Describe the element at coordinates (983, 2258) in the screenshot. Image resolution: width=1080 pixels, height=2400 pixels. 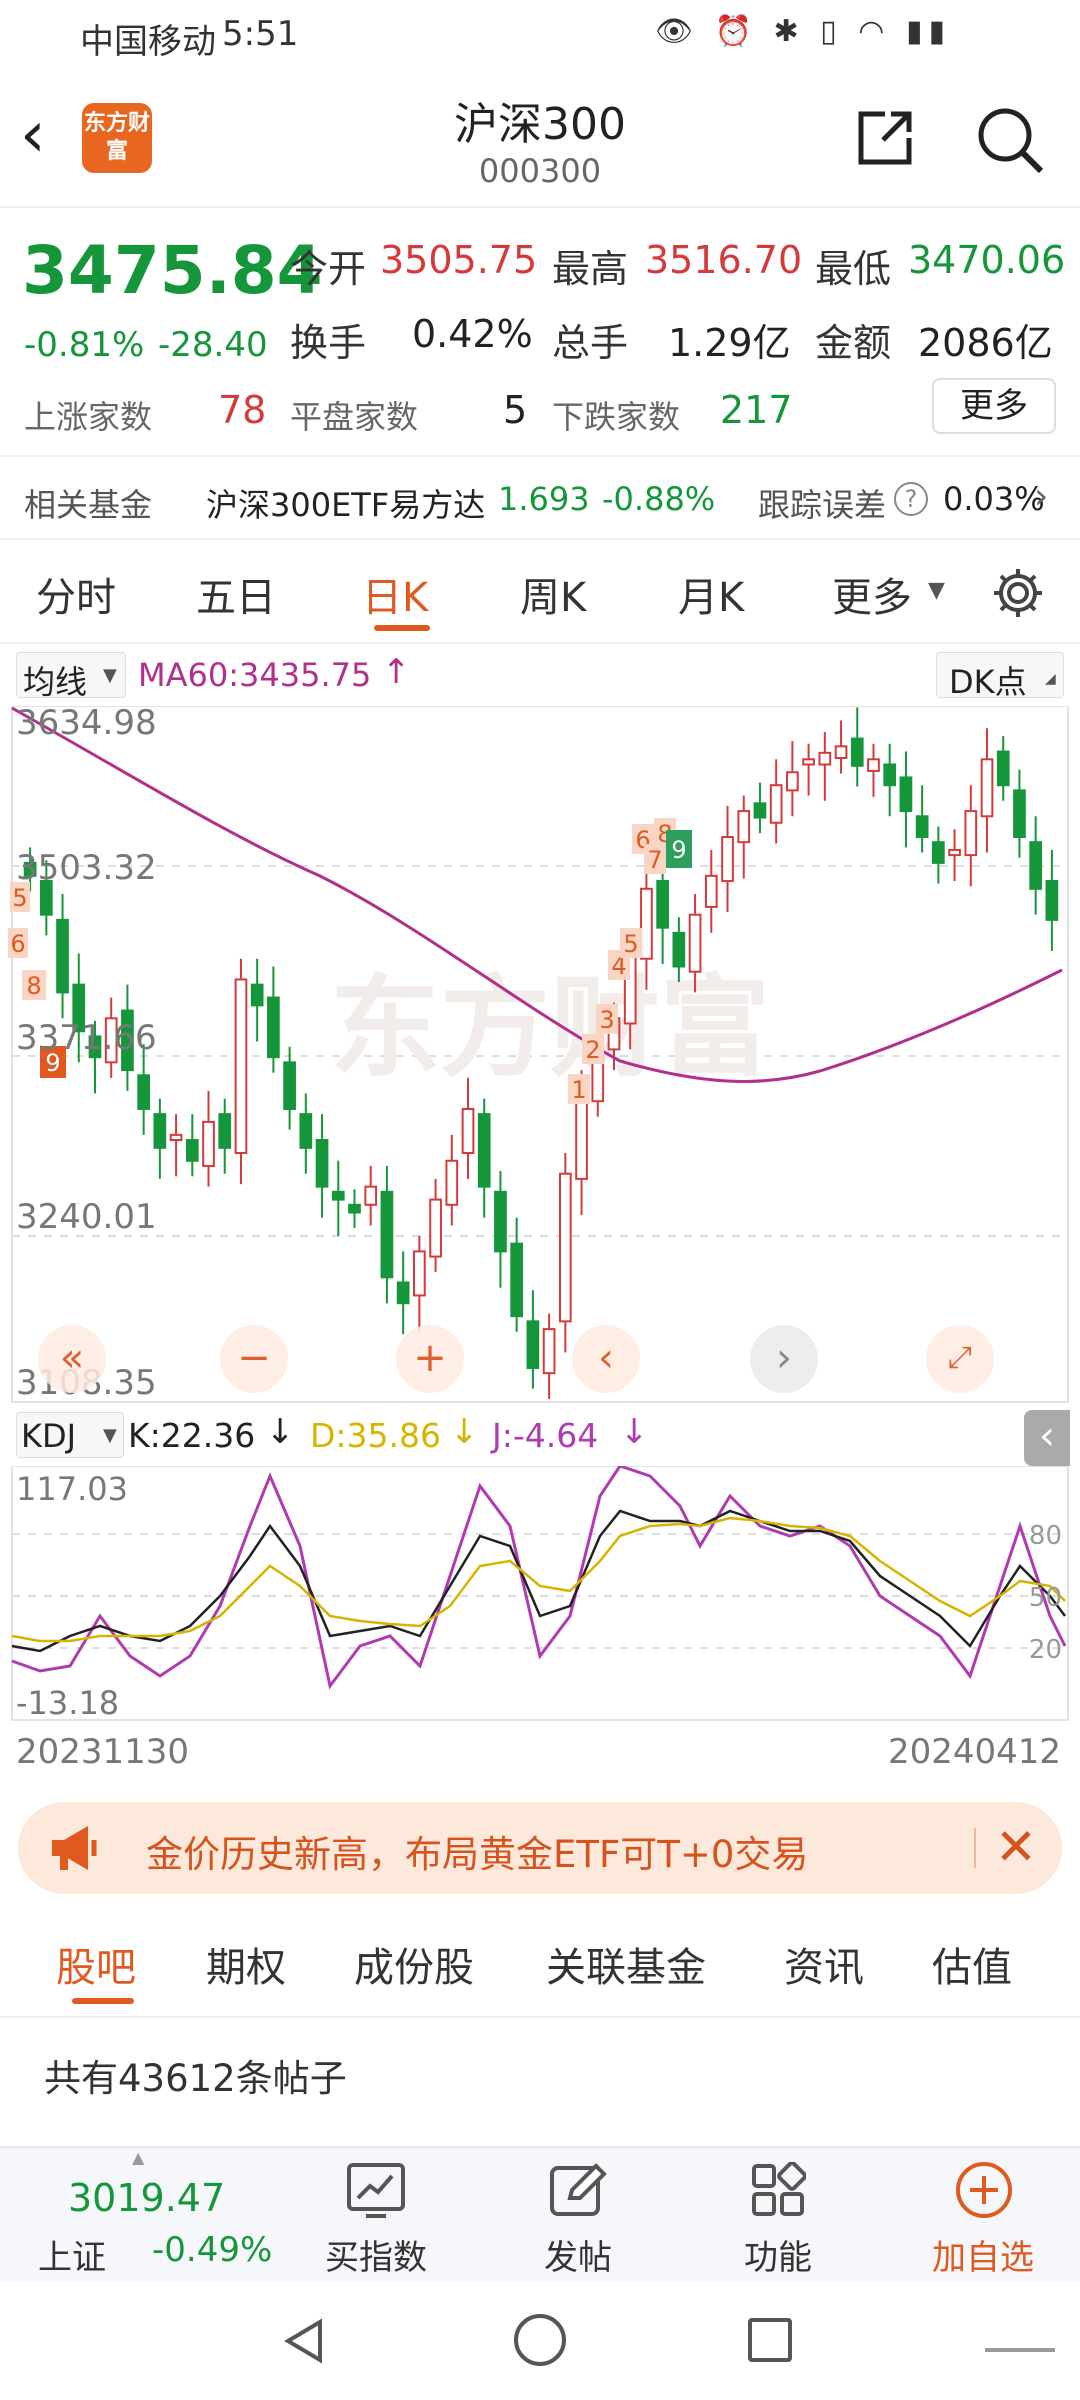
I see `add-watchlist-label: 加自选` at that location.